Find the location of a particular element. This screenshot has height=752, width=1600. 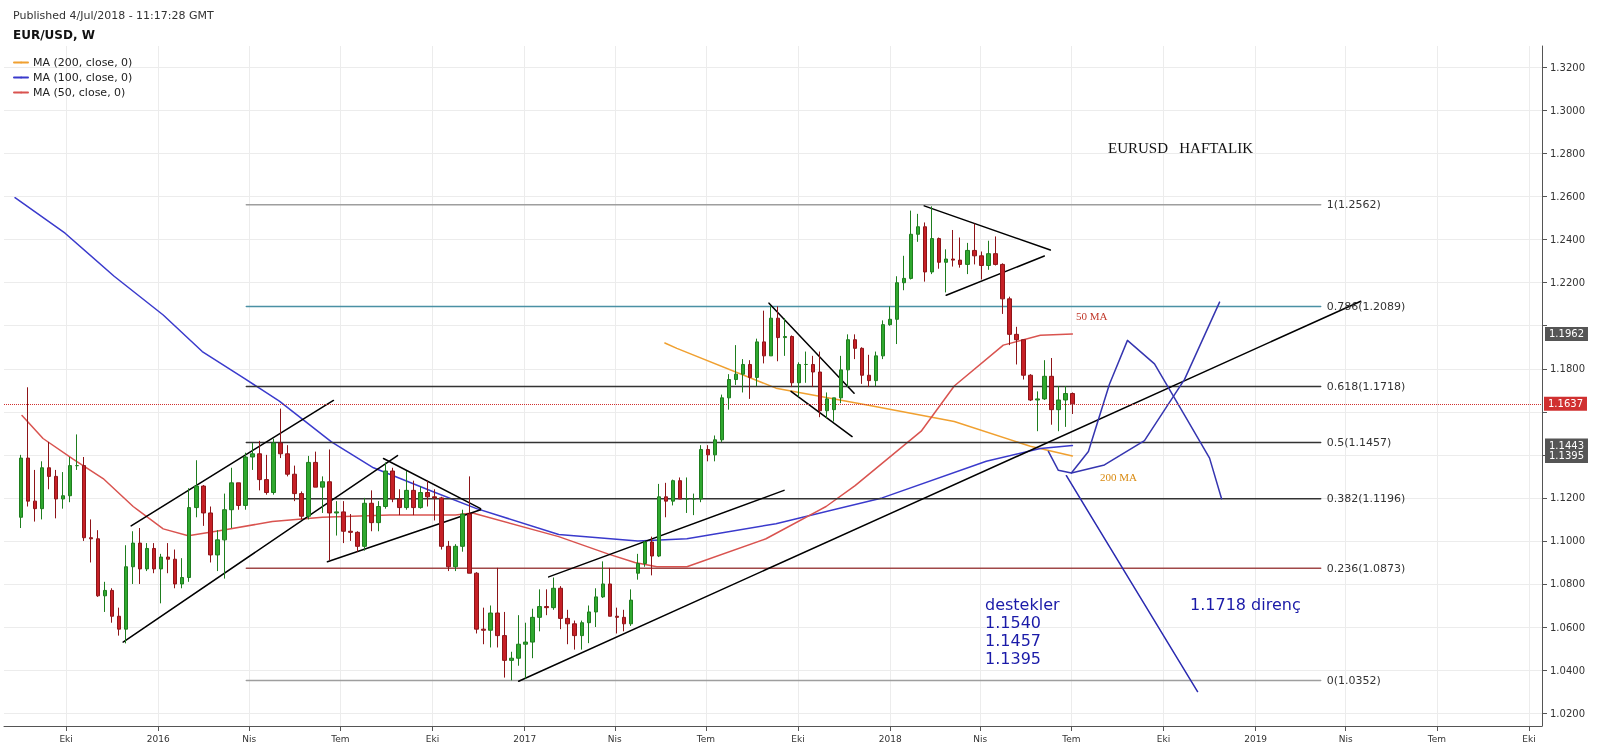

x-tick-label: 2017 is located at coordinates (525, 738).